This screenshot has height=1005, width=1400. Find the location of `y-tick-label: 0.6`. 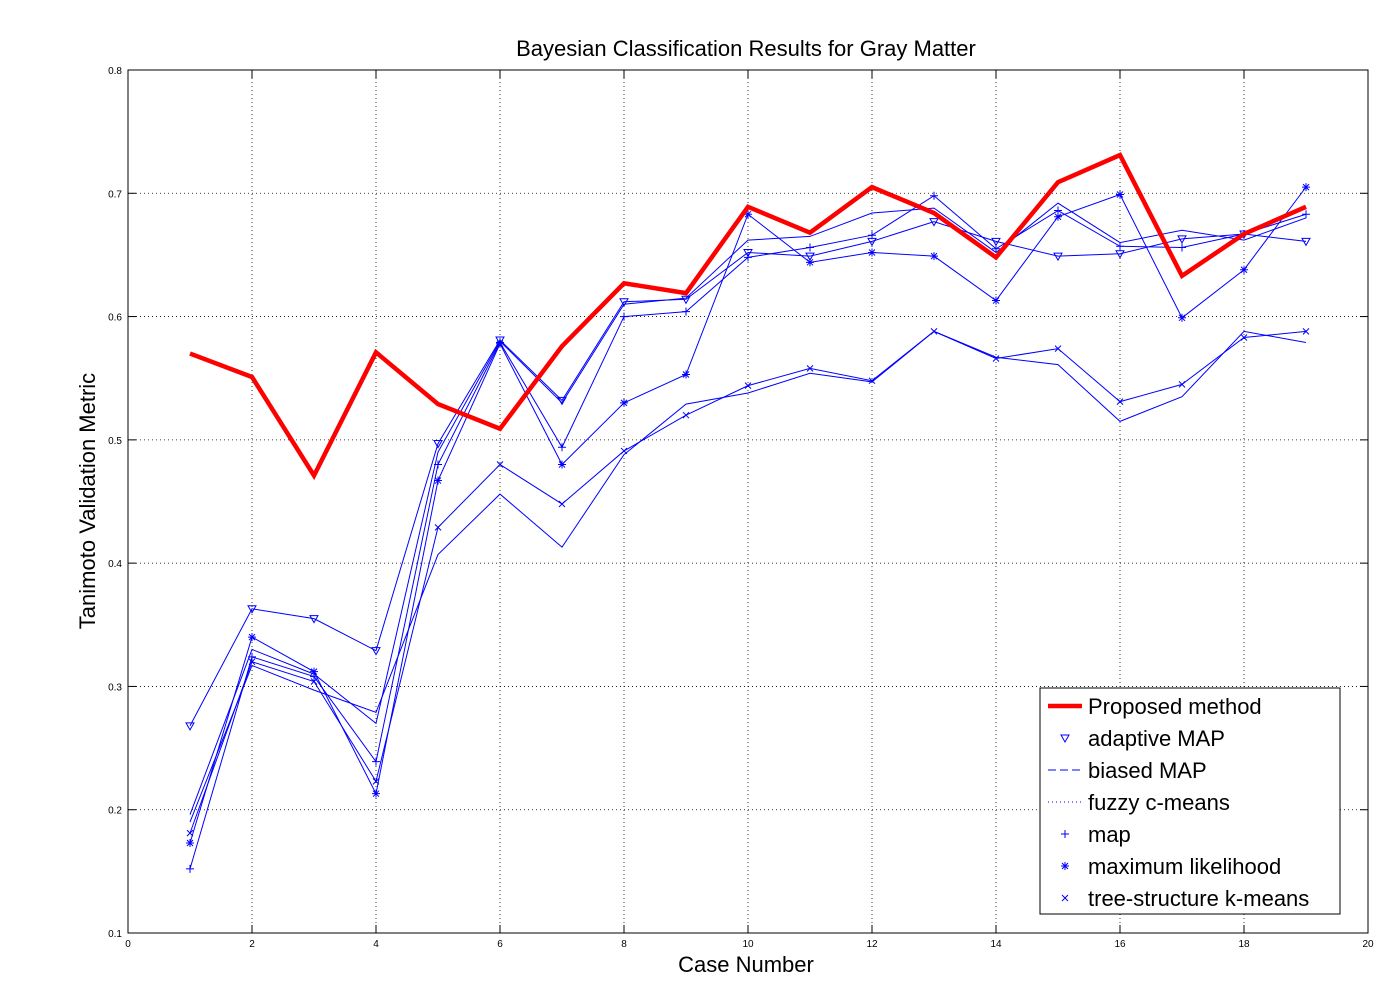

y-tick-label: 0.6 is located at coordinates (115, 318).